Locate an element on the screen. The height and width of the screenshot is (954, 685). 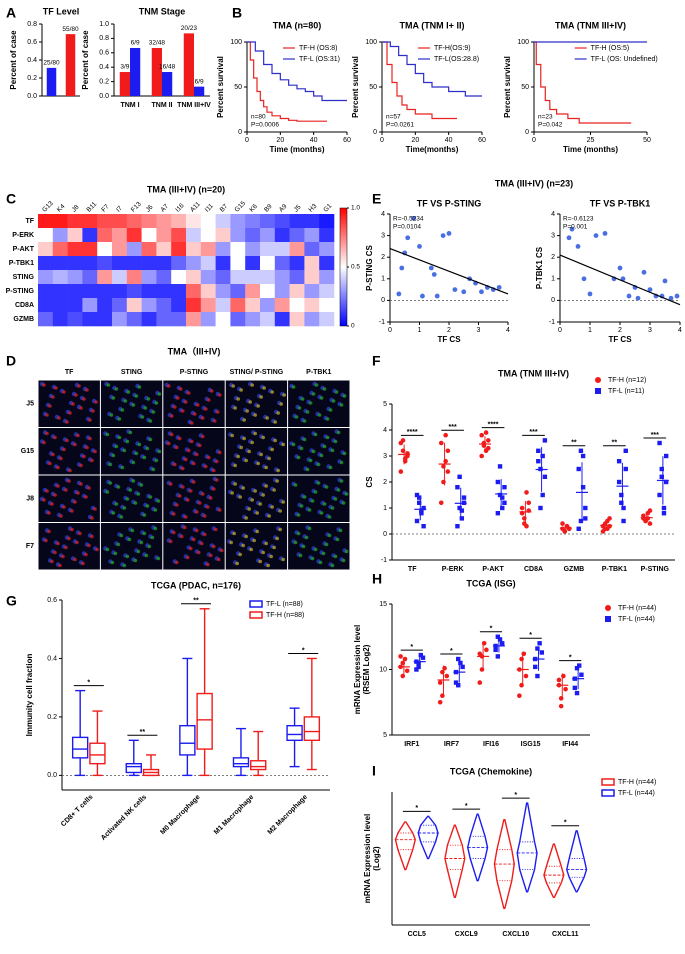
y-tick-label: 0.4 is located at coordinates (52, 658).